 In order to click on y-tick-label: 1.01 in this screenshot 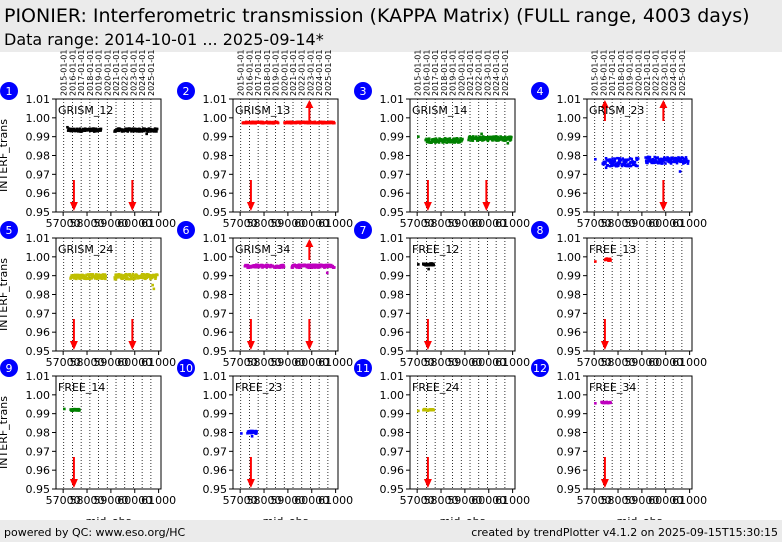, I will do `click(392, 376)`.